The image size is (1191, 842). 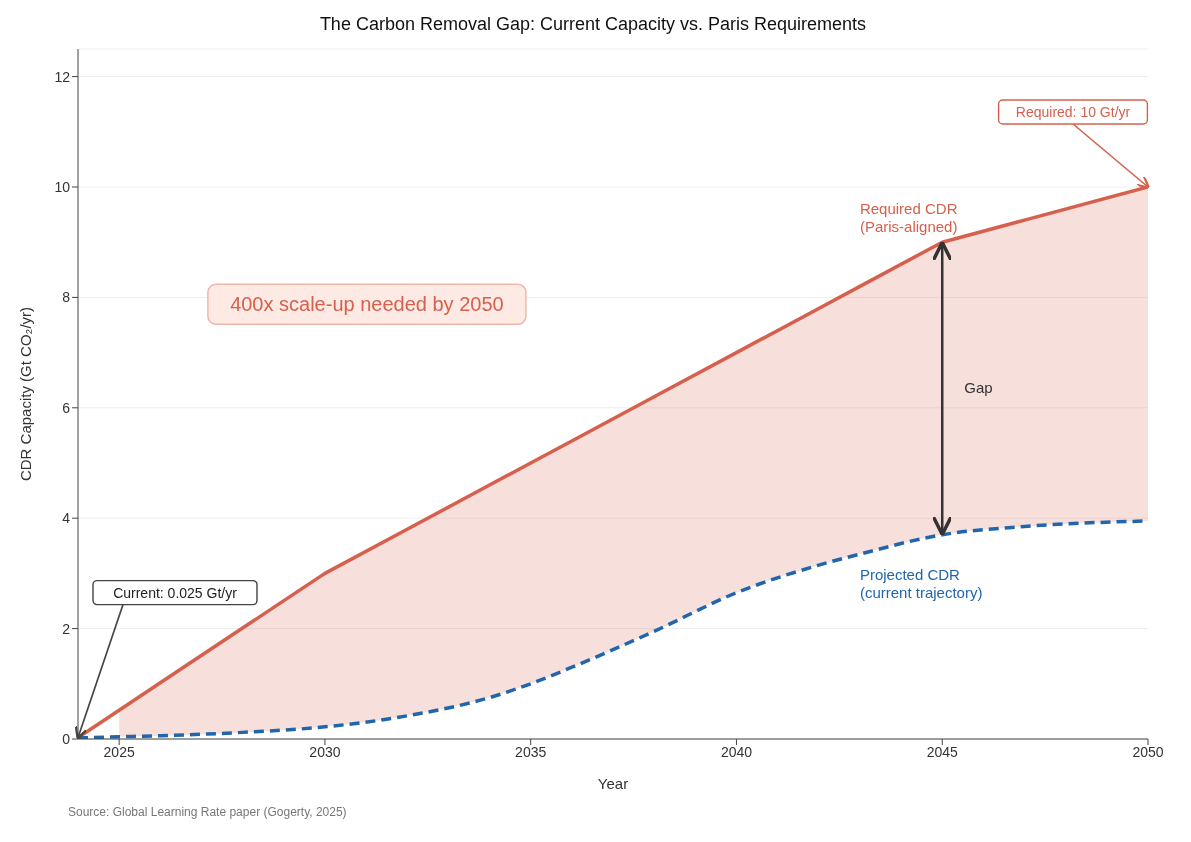 I want to click on annotation: Required: 10 Gt/yr, so click(x=1073, y=112).